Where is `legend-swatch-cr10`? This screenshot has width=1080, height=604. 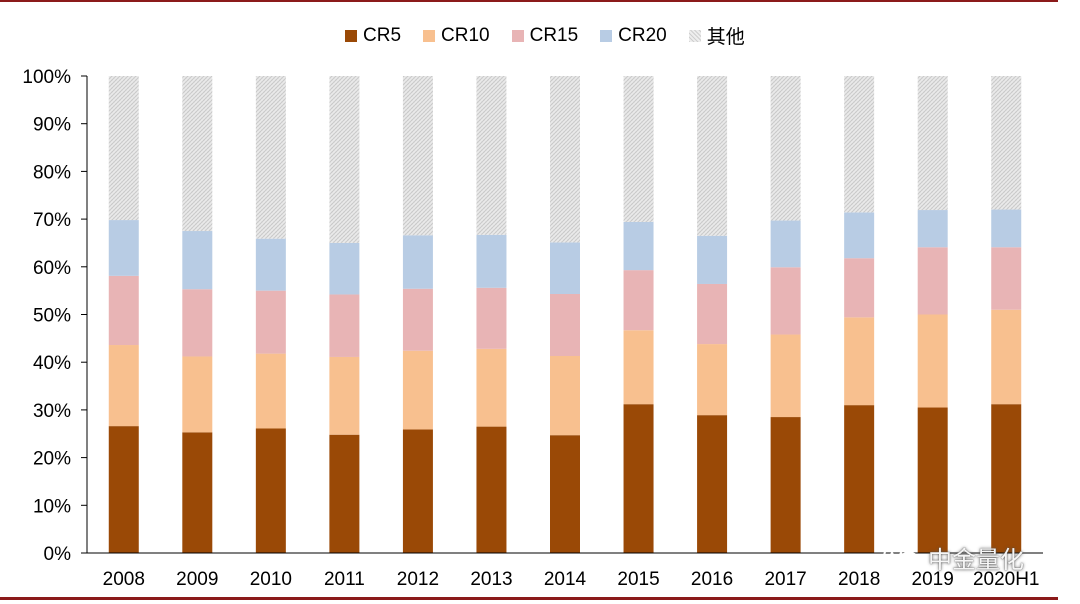 legend-swatch-cr10 is located at coordinates (429, 35).